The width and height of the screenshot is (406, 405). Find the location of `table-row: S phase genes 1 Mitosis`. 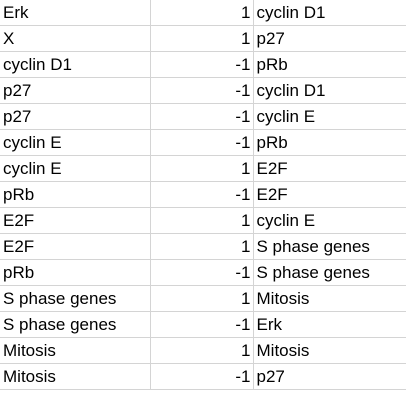

table-row: S phase genes 1 Mitosis is located at coordinates (203, 298).